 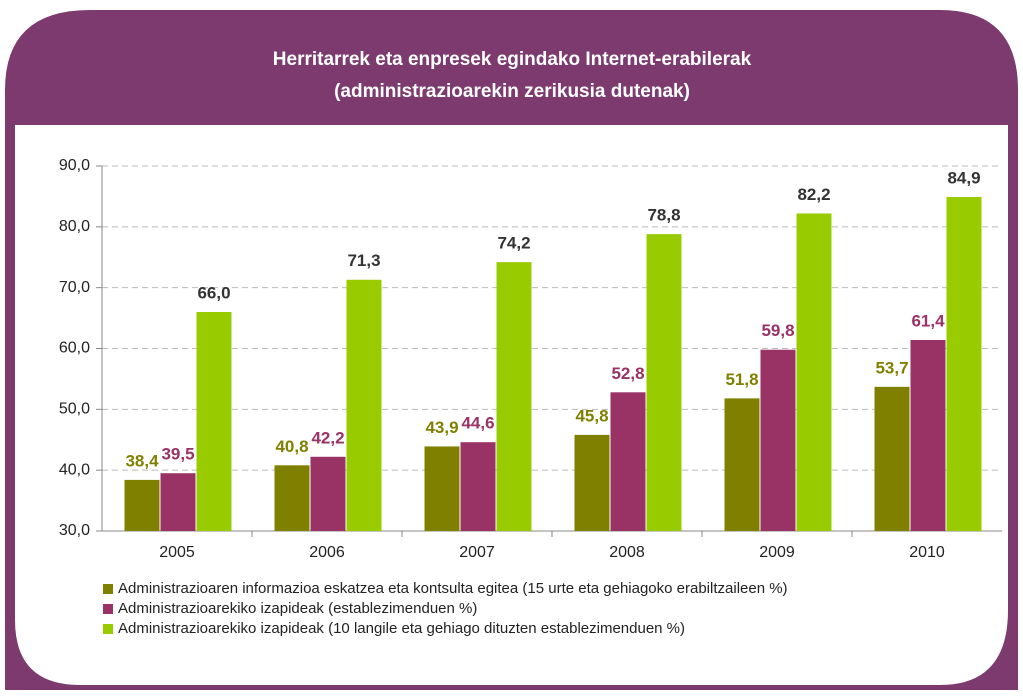 I want to click on value-label: 84,9, so click(x=963, y=178).